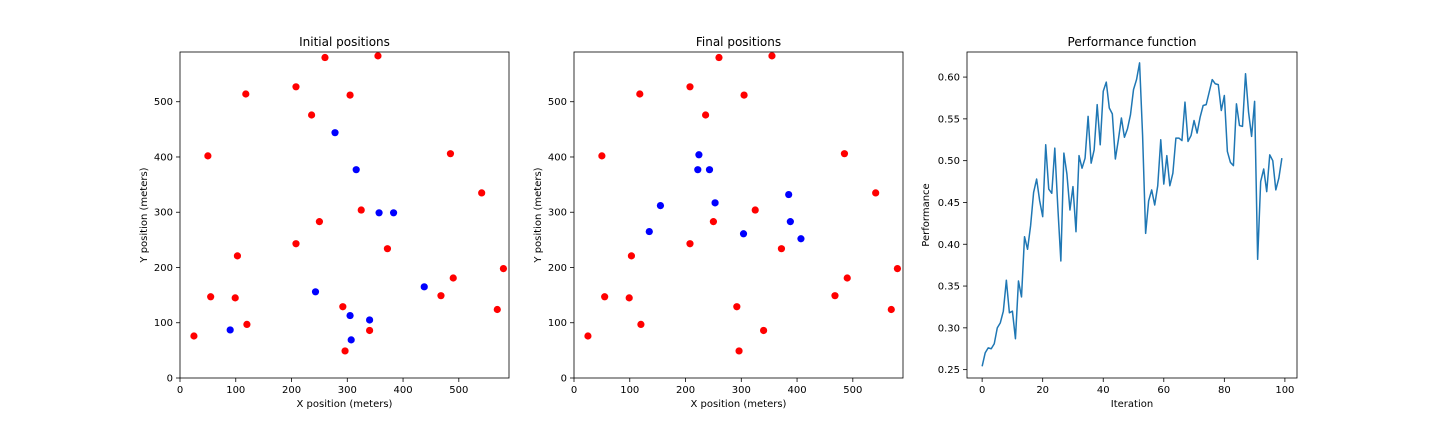  I want to click on x-tick-label: 20, so click(1042, 390).